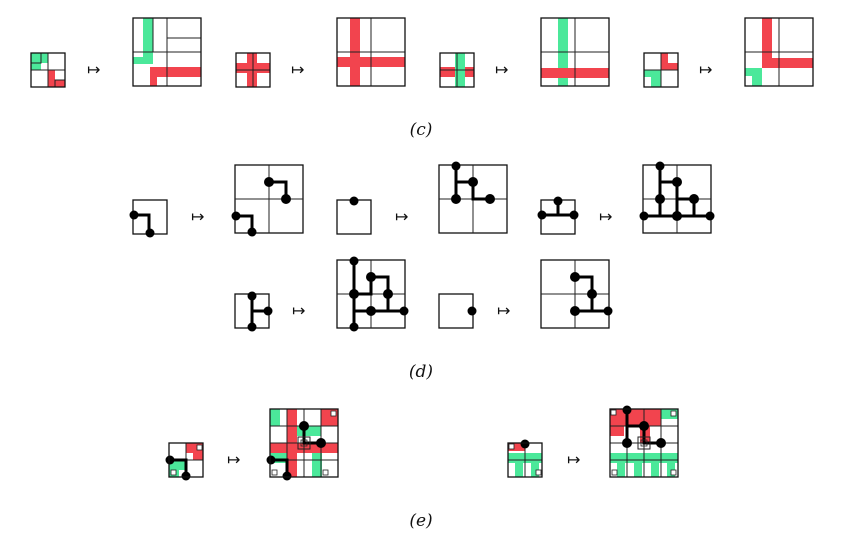  I want to click on rule-c1-source-tile, so click(48, 70).